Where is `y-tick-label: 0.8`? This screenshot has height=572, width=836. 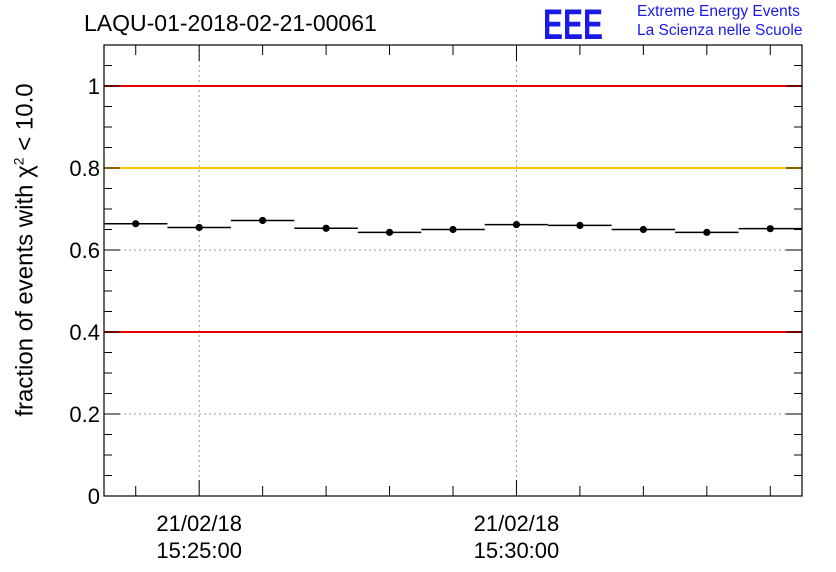
y-tick-label: 0.8 is located at coordinates (84, 168).